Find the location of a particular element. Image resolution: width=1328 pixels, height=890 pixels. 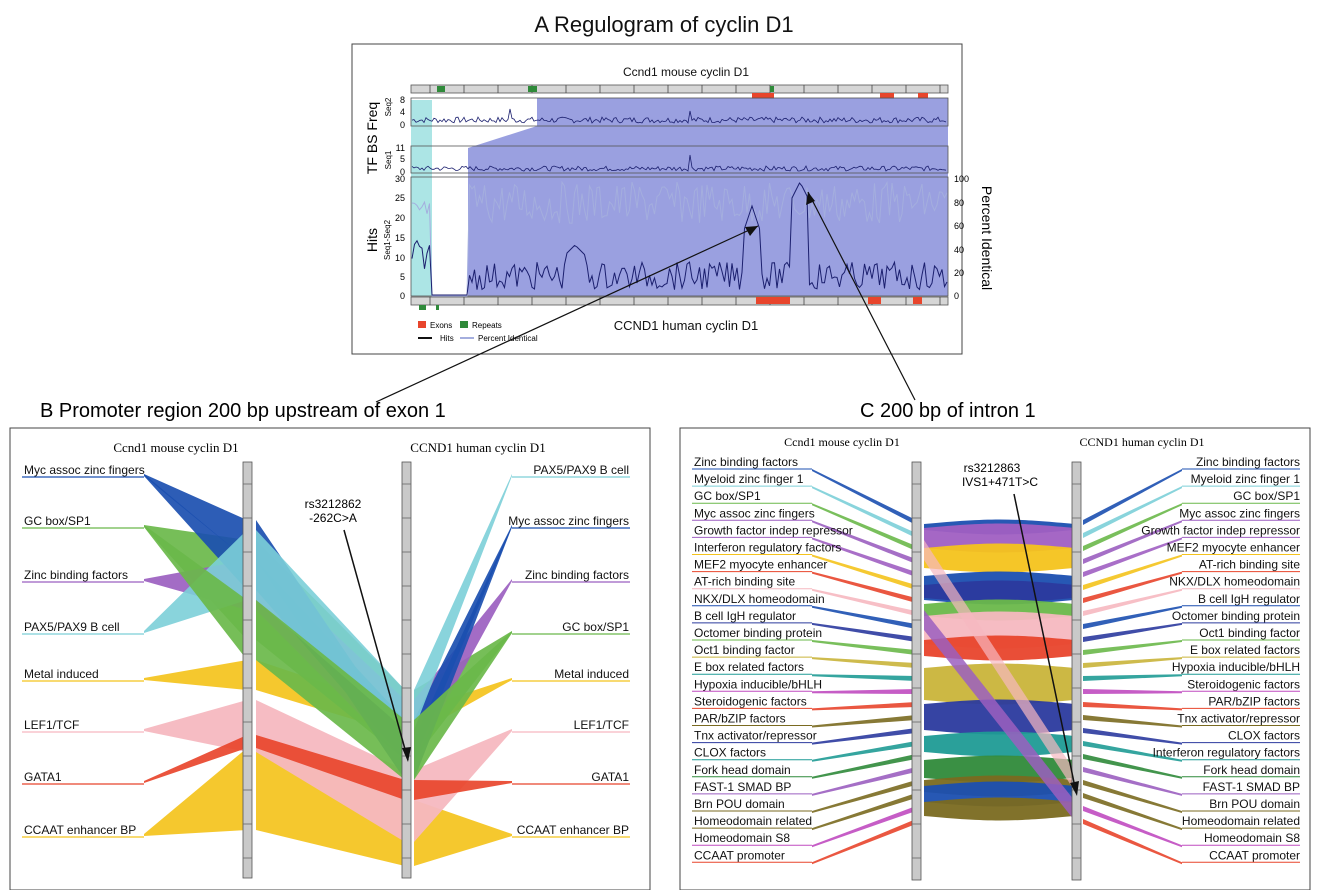

repeats-legend-swatch is located at coordinates (464, 324).